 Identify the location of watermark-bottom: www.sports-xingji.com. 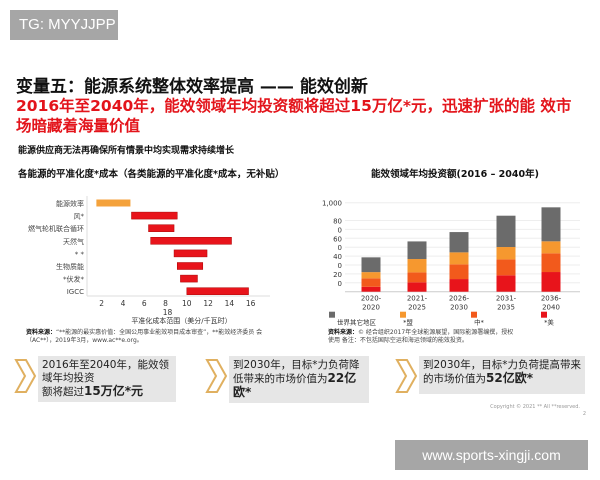
(491, 455).